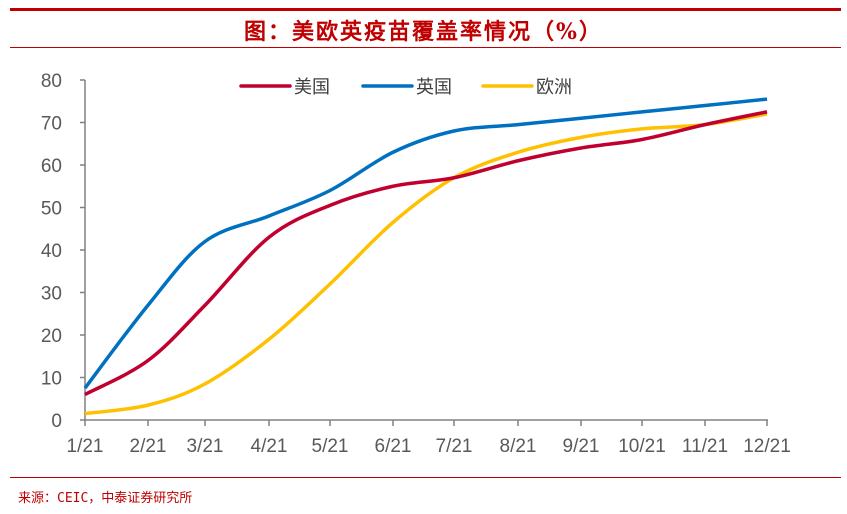  I want to click on legend: 美国 英国 欧洲, so click(405, 87).